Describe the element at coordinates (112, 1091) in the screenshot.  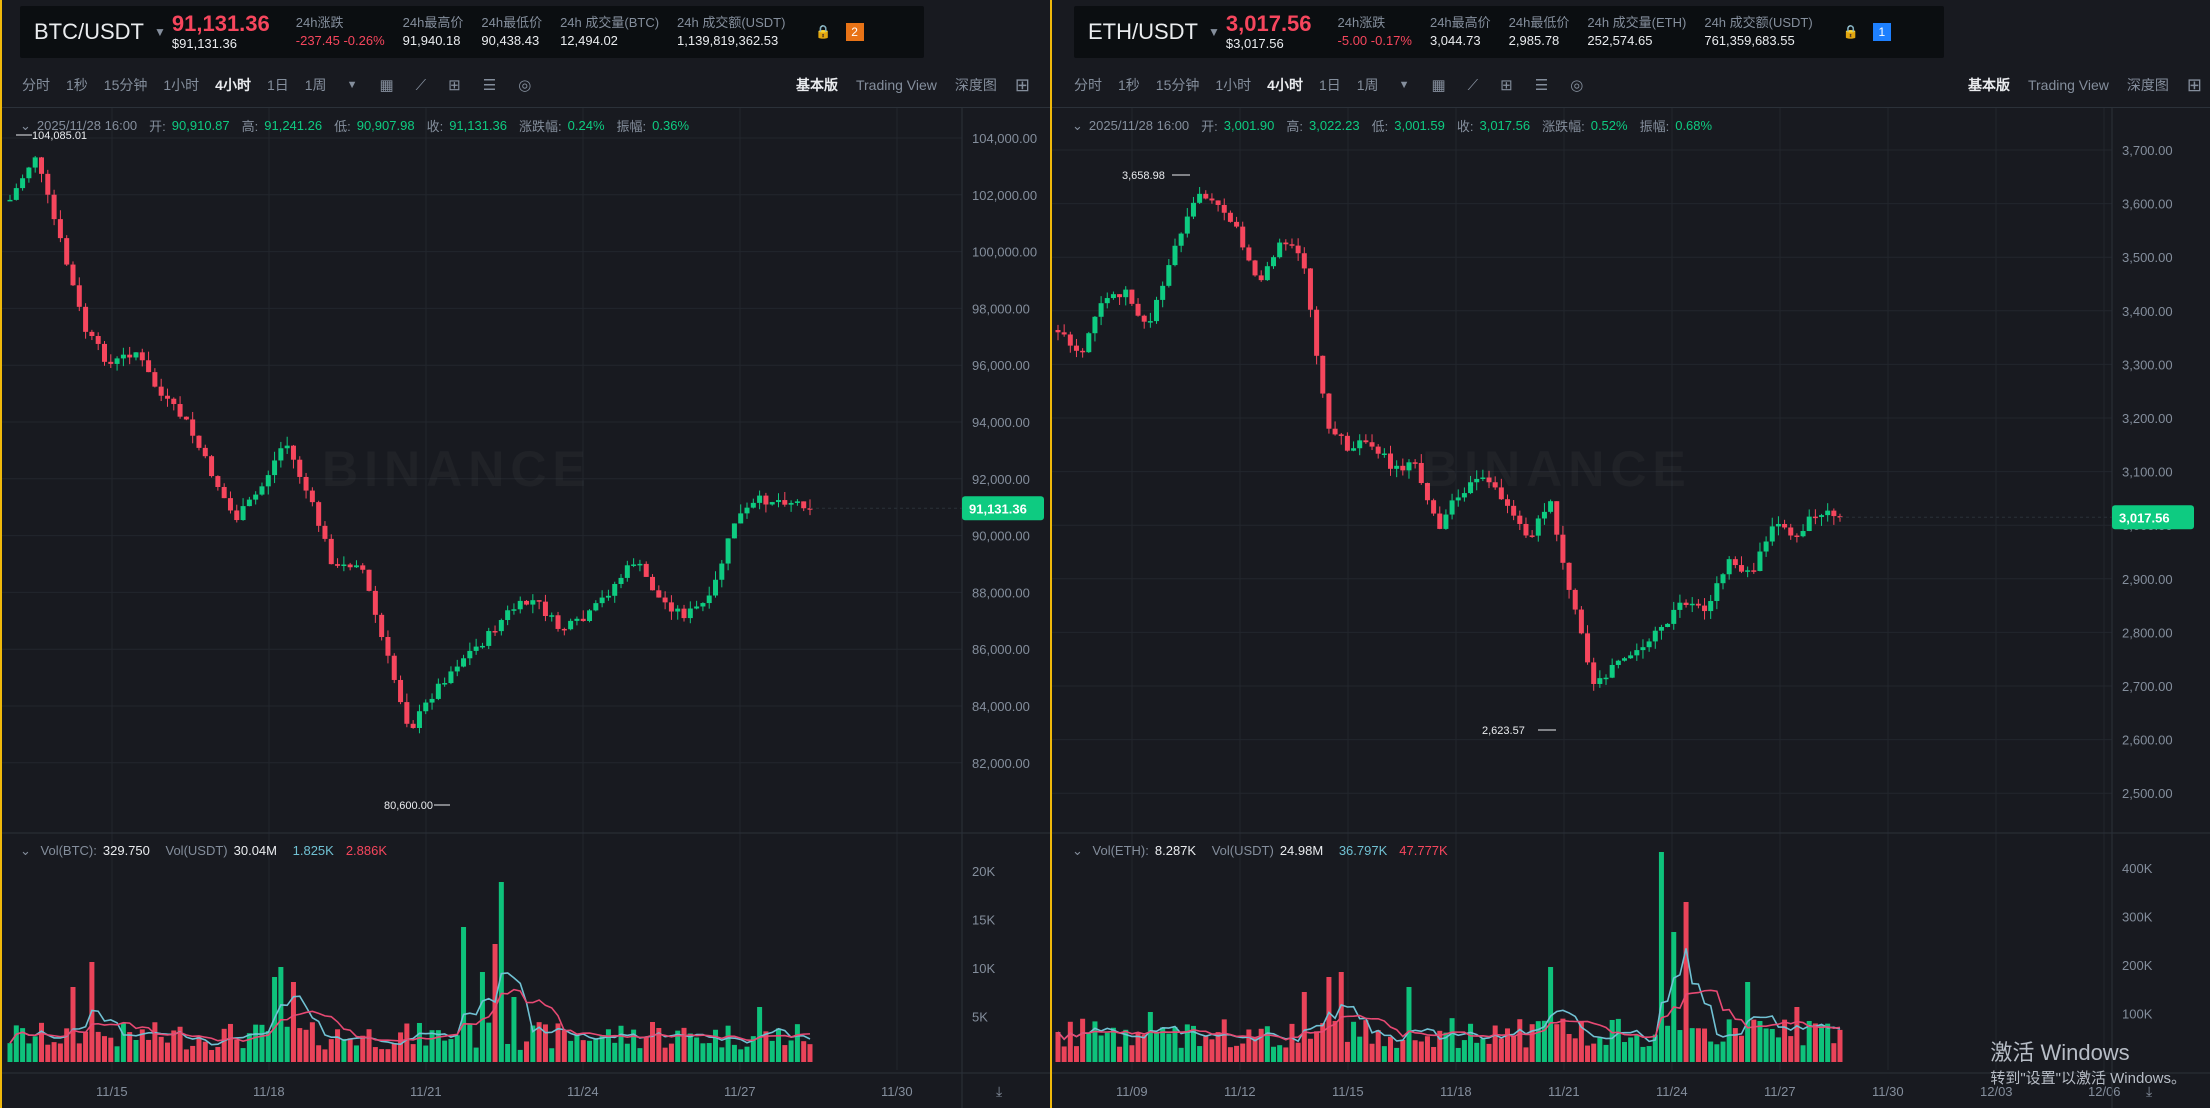
I see `date-axis-label: 11/15` at that location.